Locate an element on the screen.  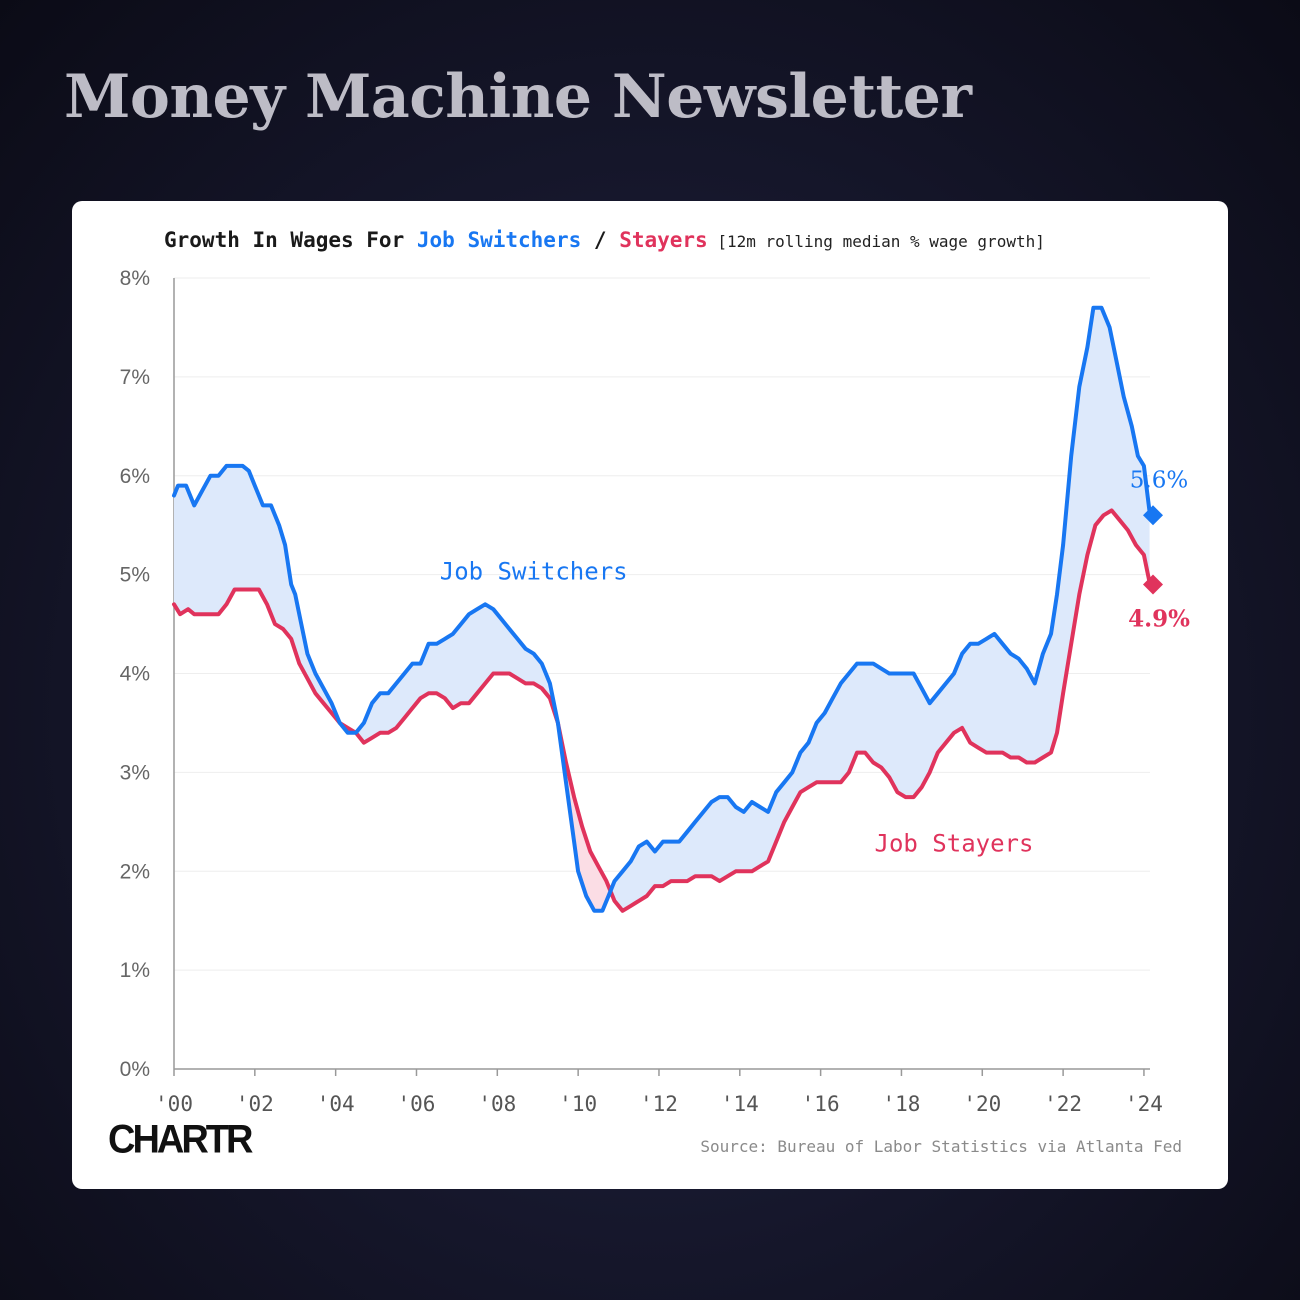
y-tick-label: 0% is located at coordinates (135, 1069).